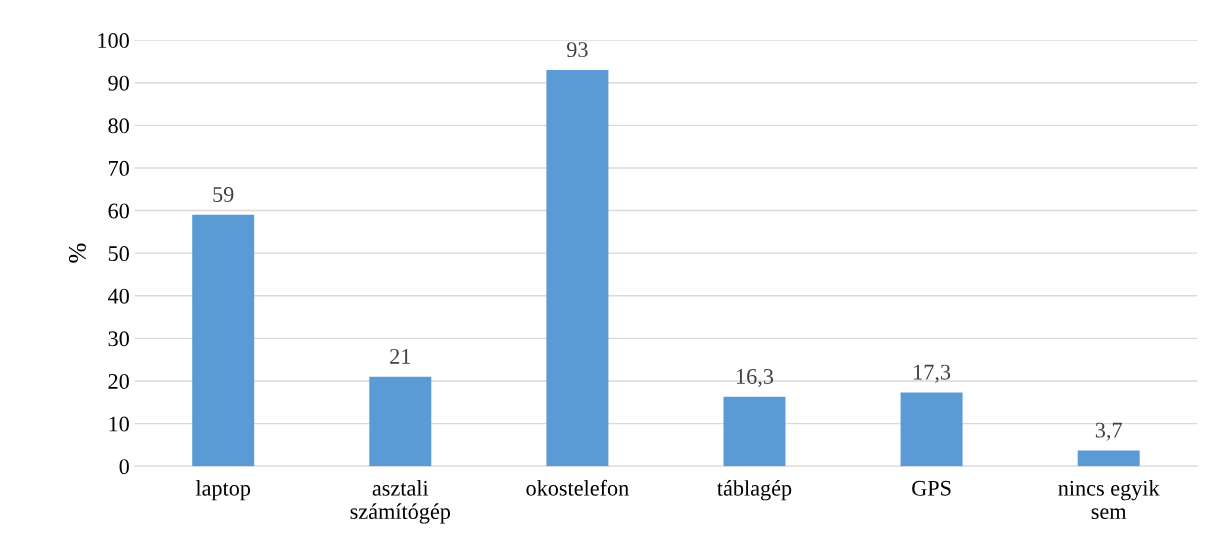 This screenshot has height=557, width=1213. I want to click on data-label: 59, so click(223, 194).